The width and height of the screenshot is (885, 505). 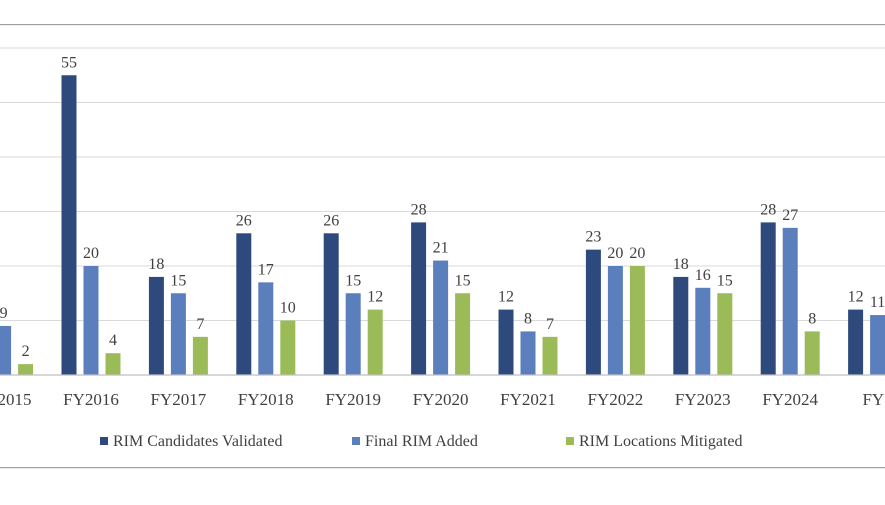 I want to click on data-label-fy2019-series-2: 15, so click(x=353, y=280).